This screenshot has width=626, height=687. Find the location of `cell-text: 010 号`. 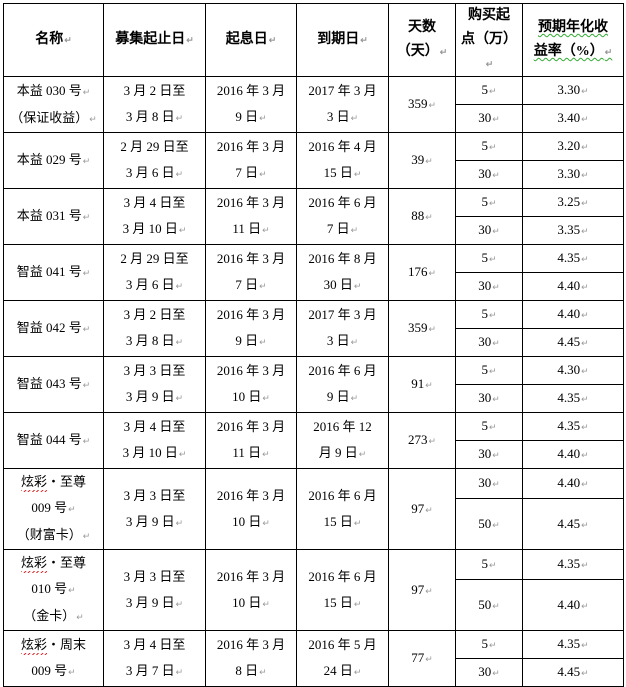

cell-text: 010 号 is located at coordinates (53, 589).